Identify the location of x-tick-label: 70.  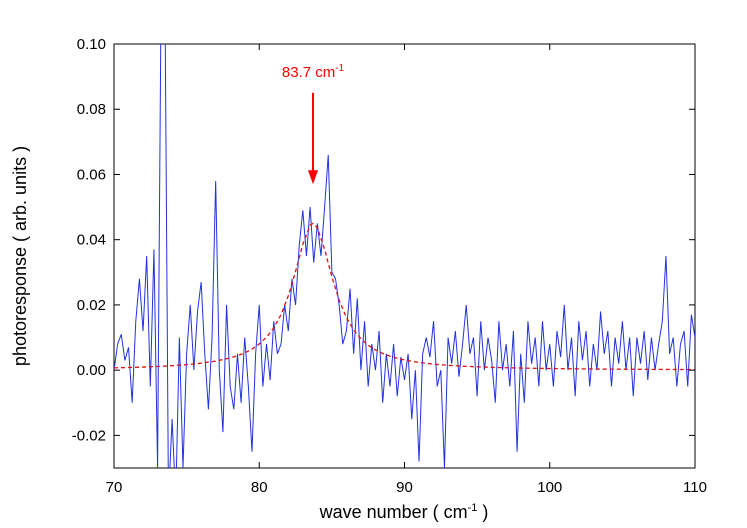
(114, 487).